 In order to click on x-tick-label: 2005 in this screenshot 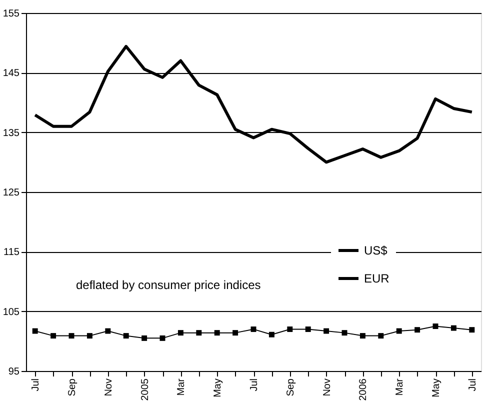, I will do `click(145, 389)`.